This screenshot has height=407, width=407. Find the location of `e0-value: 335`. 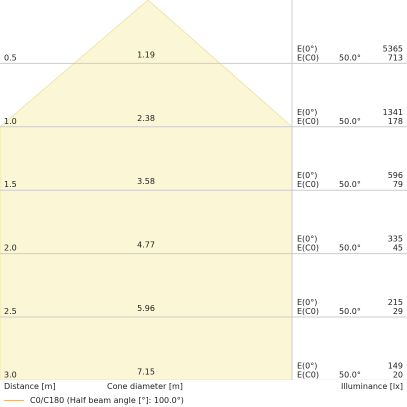

e0-value: 335 is located at coordinates (395, 239).